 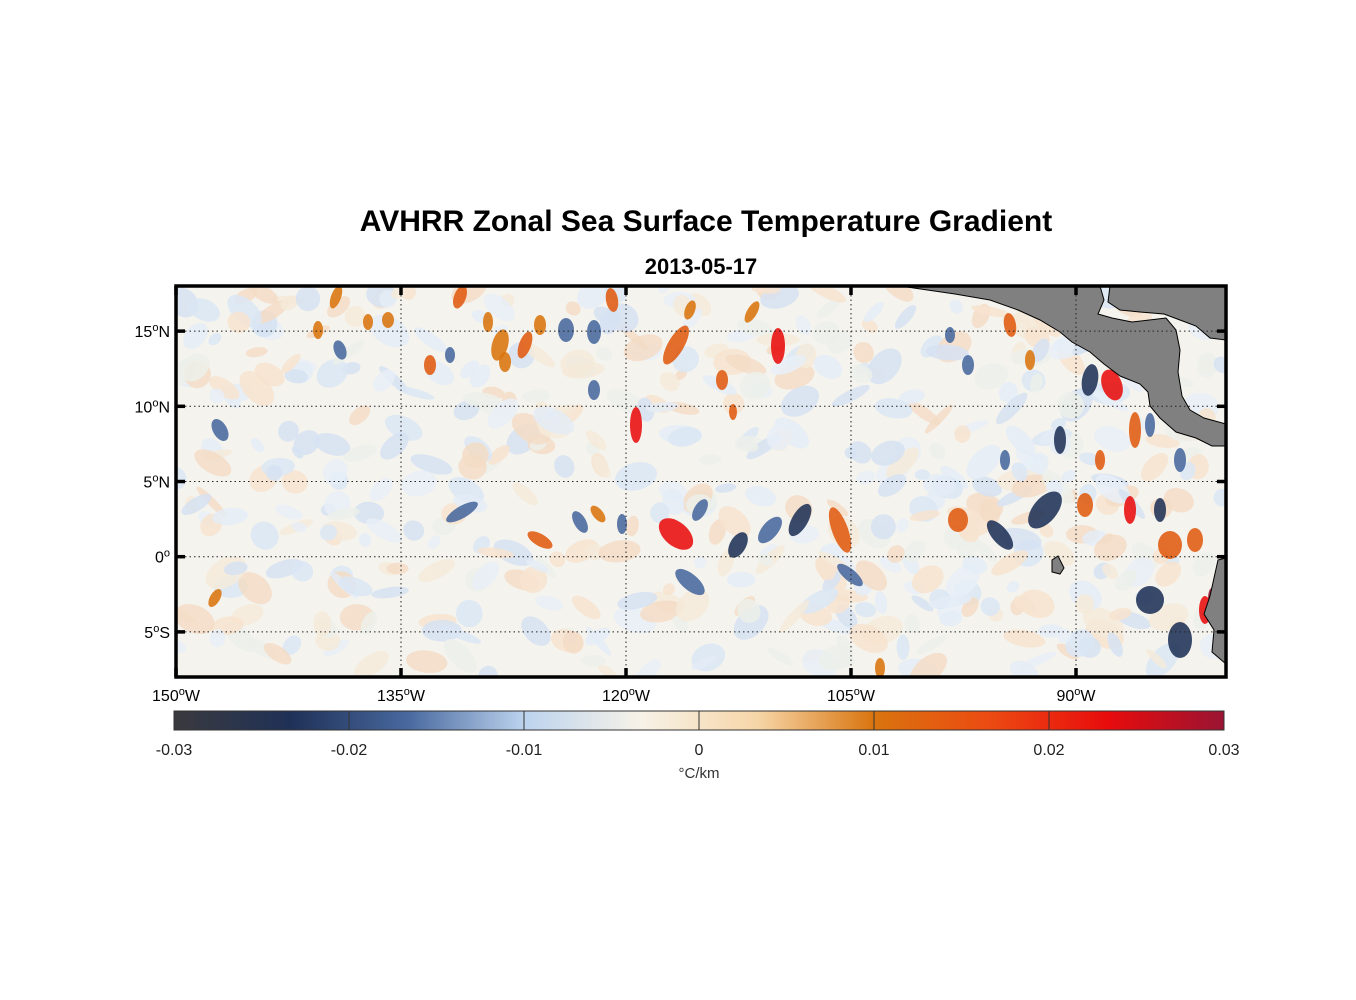 I want to click on latitude-tick-label: 10oN, so click(x=152, y=406).